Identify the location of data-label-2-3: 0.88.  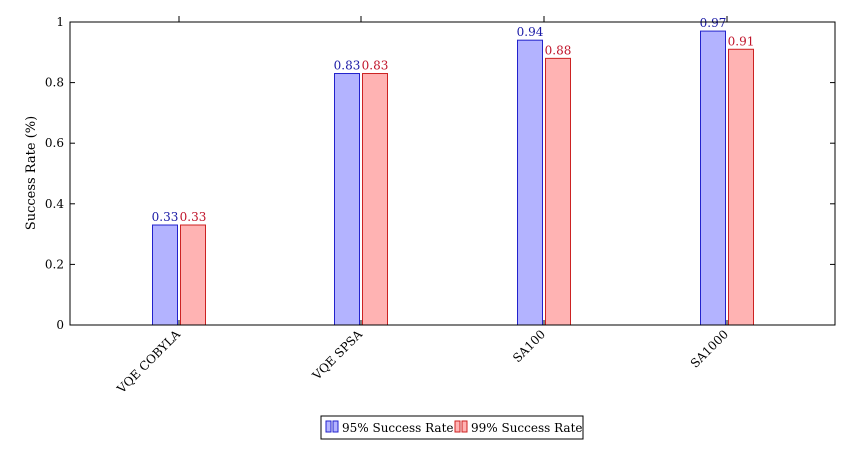
(558, 50).